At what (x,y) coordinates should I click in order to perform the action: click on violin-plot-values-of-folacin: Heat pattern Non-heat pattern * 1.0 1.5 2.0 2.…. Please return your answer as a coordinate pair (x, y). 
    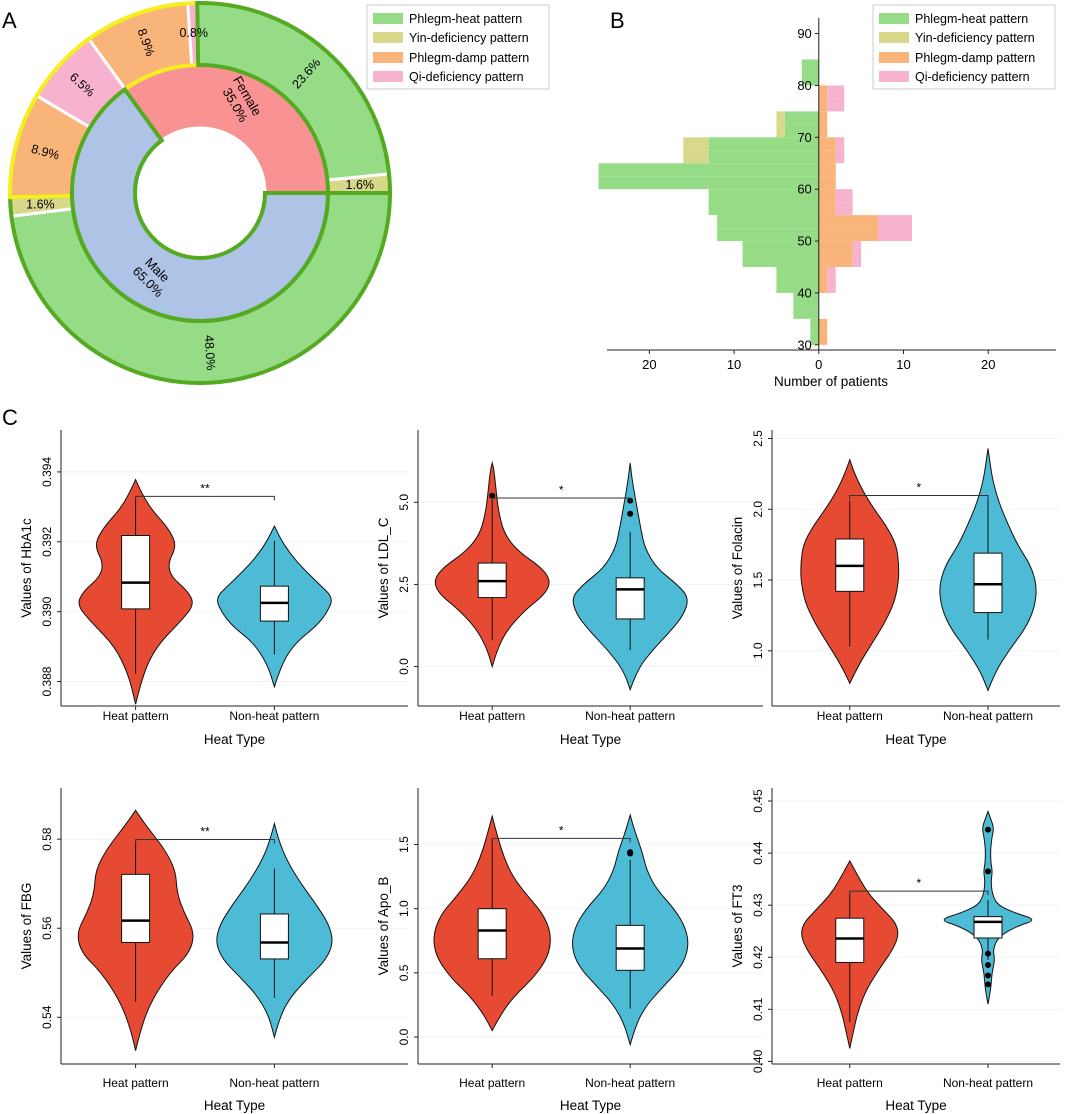
    Looking at the image, I should click on (895, 588).